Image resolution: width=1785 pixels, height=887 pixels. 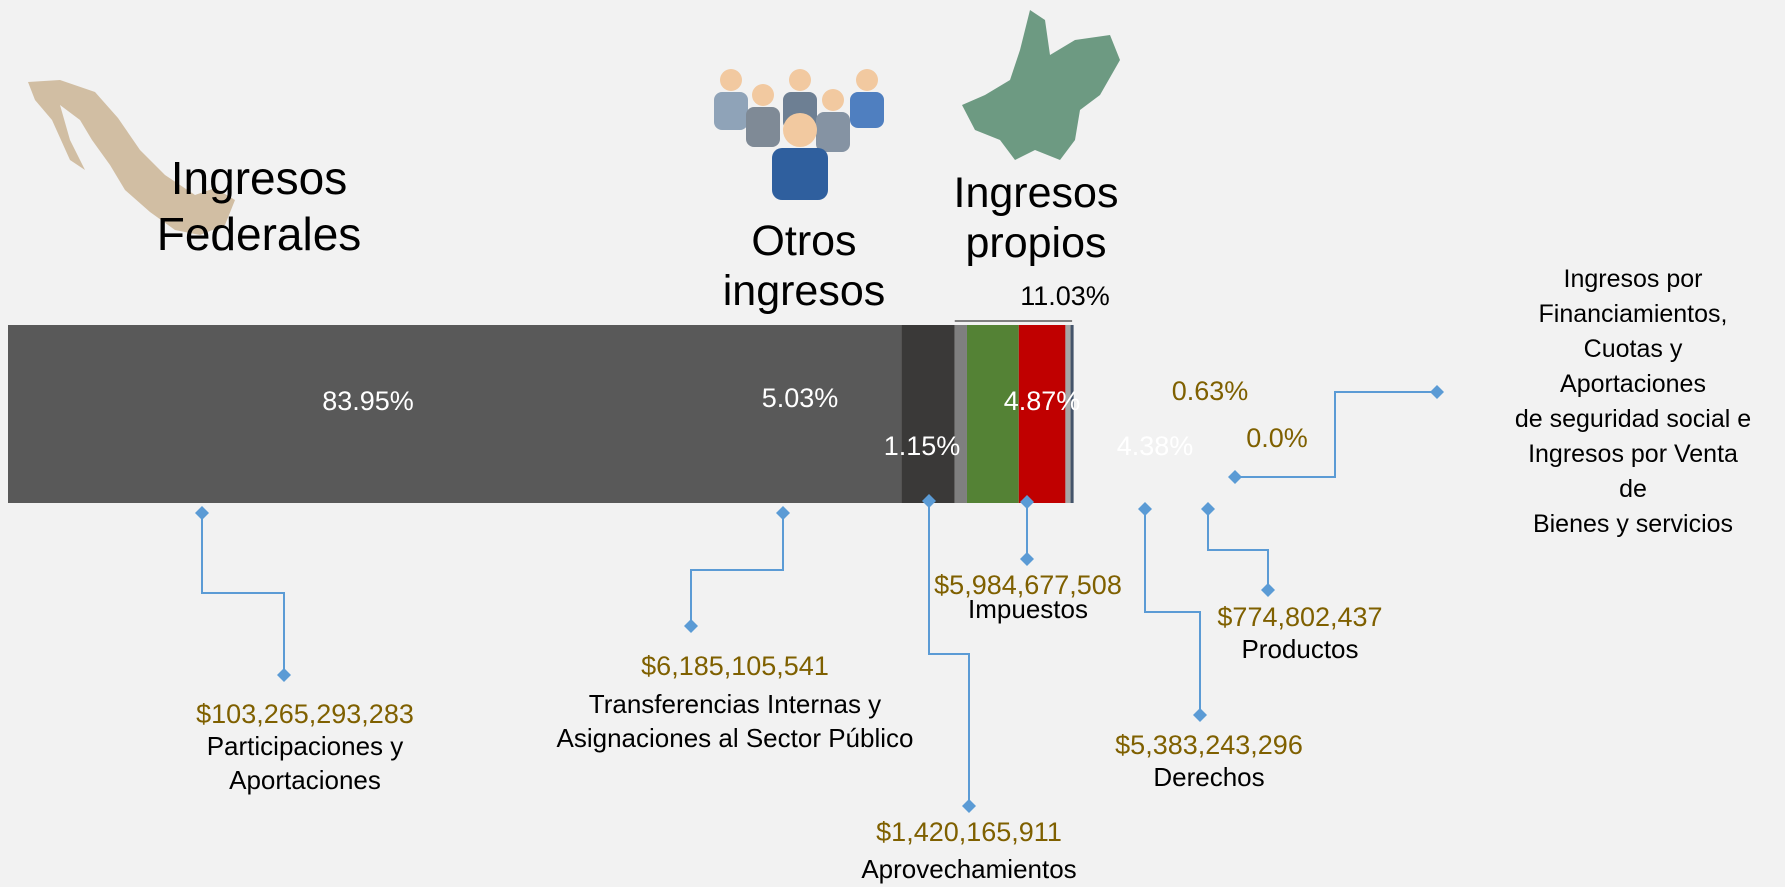 I want to click on amount-label: $103,265,293,283, so click(x=305, y=714).